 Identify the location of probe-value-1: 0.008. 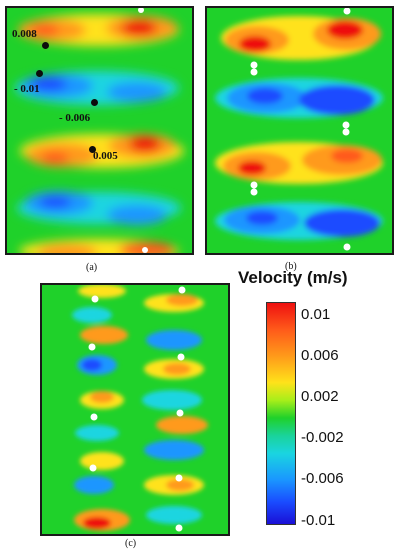
(24, 34).